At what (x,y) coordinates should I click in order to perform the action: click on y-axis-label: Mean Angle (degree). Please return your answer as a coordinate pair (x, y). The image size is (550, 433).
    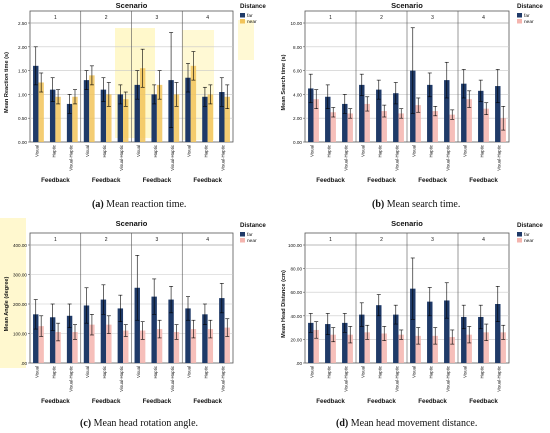
    Looking at the image, I should click on (7, 303).